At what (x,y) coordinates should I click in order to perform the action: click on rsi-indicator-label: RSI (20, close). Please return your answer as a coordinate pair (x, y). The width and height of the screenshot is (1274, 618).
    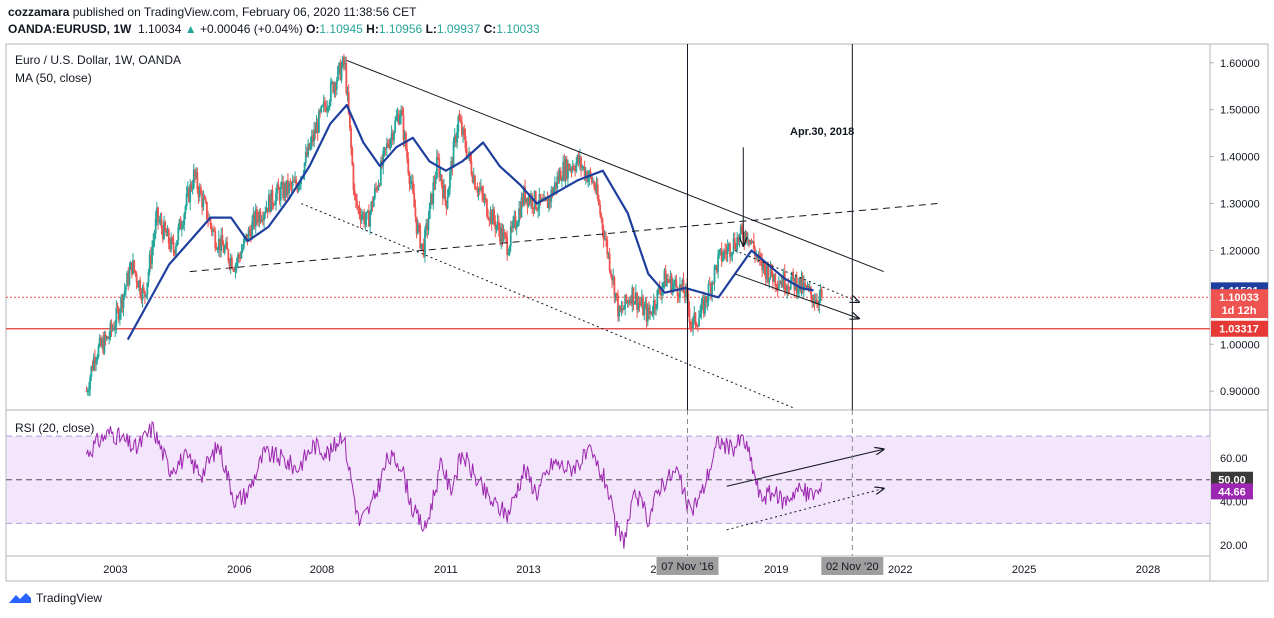
    Looking at the image, I should click on (54, 428).